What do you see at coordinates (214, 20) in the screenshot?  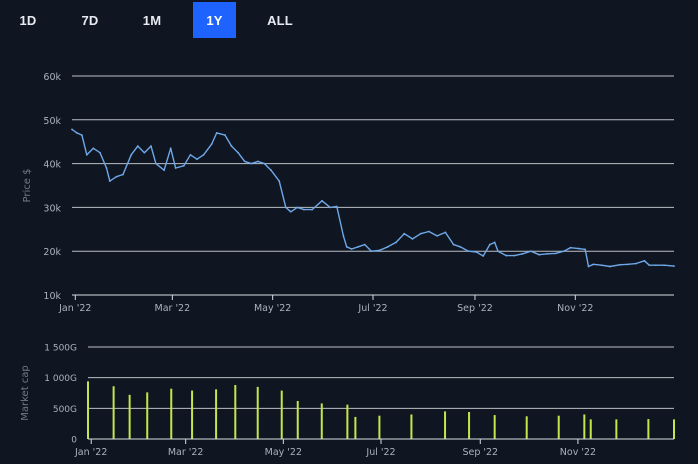 I see `range-1y: 1Y` at bounding box center [214, 20].